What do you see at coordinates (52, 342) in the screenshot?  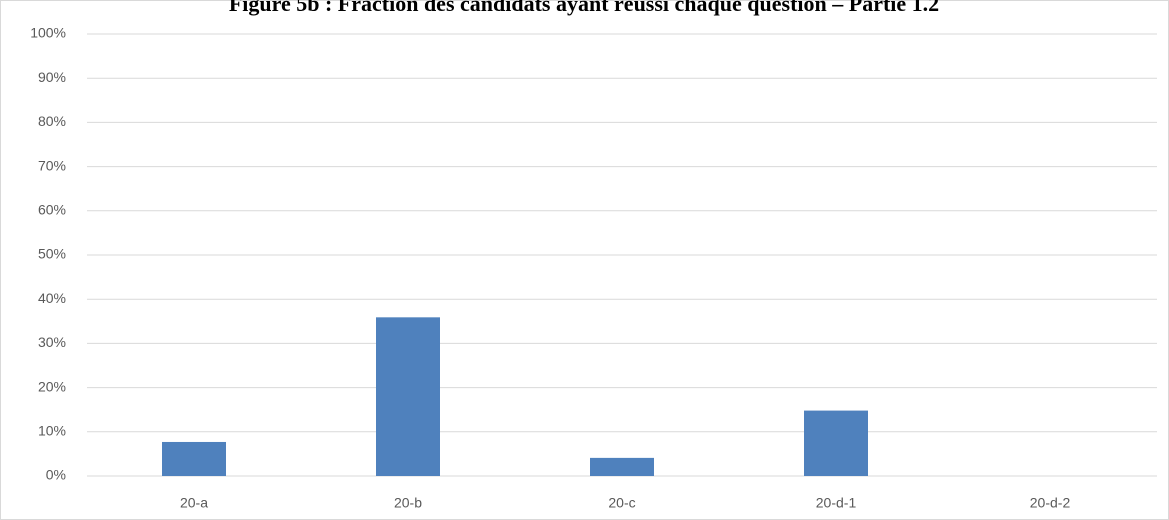 I see `y-tick-label: 30%` at bounding box center [52, 342].